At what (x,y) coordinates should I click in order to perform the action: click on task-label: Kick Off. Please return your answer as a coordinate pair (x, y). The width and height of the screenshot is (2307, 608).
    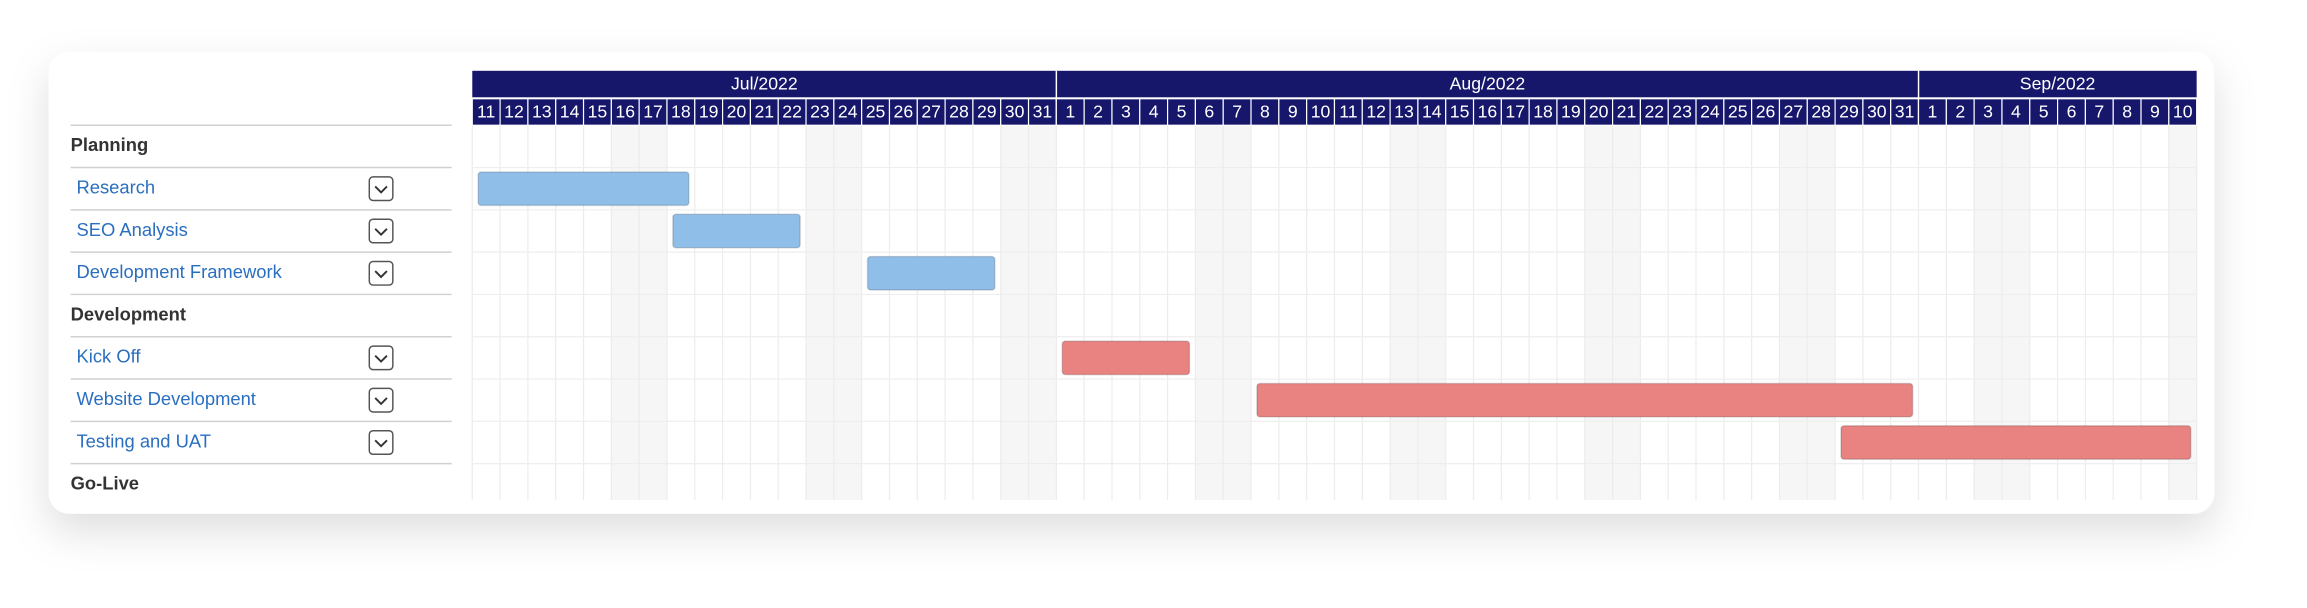
    Looking at the image, I should click on (109, 356).